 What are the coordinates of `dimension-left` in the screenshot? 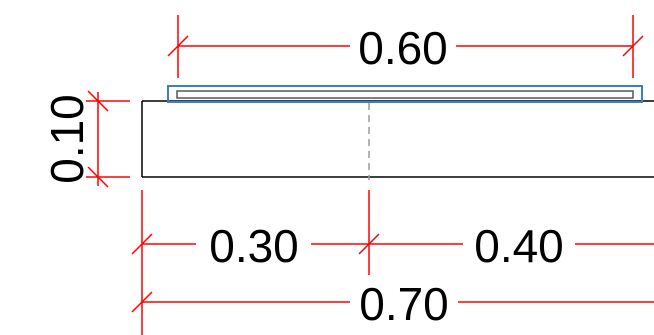 It's located at (108, 139).